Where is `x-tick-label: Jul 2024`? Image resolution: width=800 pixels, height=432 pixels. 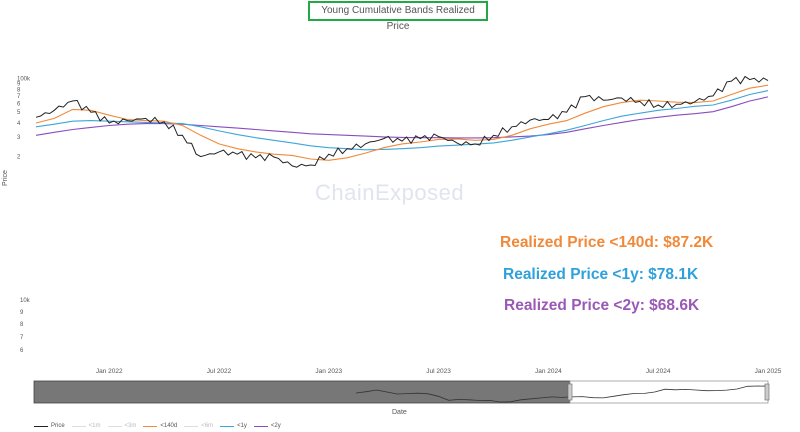 x-tick-label: Jul 2024 is located at coordinates (658, 371).